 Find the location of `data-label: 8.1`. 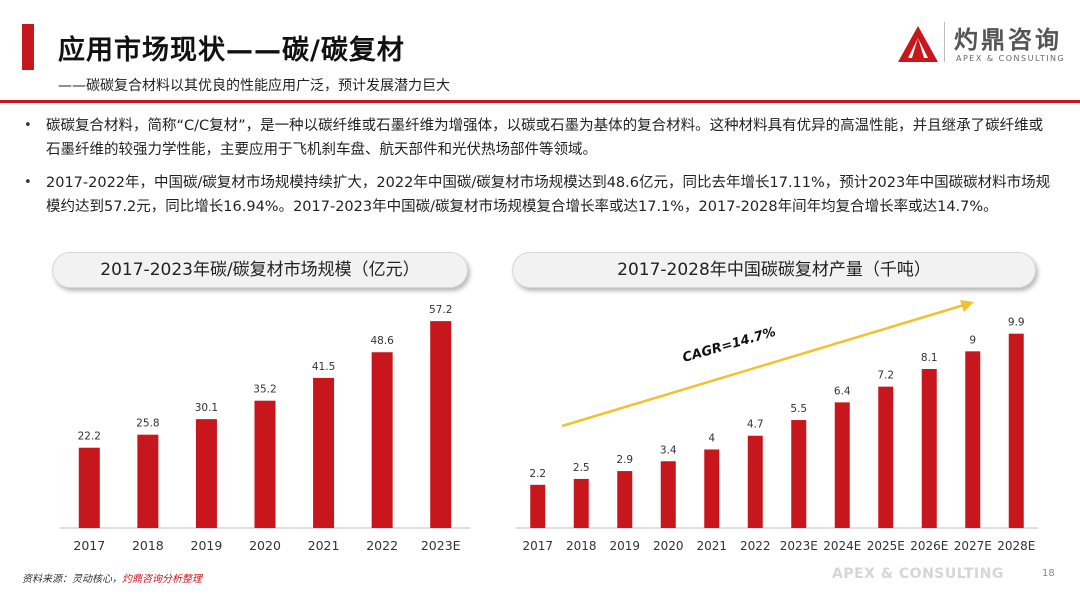

data-label: 8.1 is located at coordinates (929, 358).